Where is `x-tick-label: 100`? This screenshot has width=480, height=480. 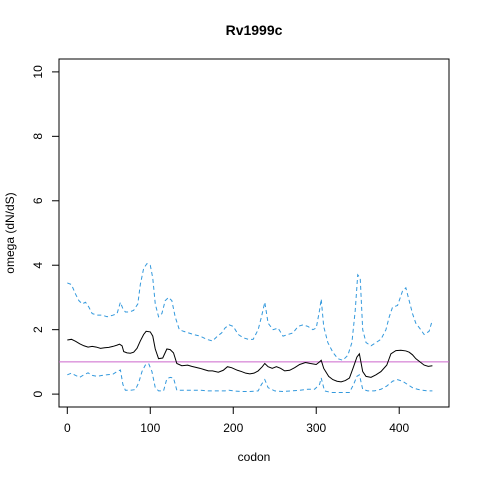
x-tick-label: 100 is located at coordinates (150, 428).